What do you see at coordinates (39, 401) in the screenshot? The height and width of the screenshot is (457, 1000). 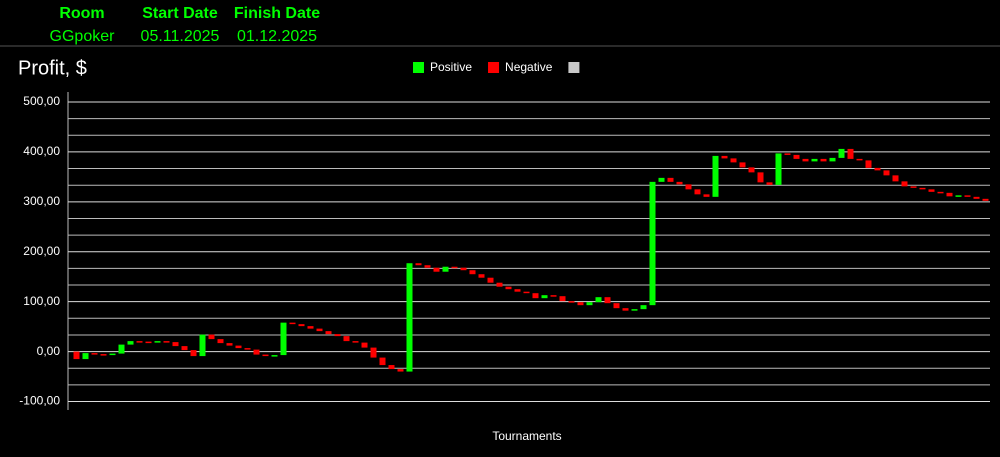 I see `y-tick-label: -100,00` at bounding box center [39, 401].